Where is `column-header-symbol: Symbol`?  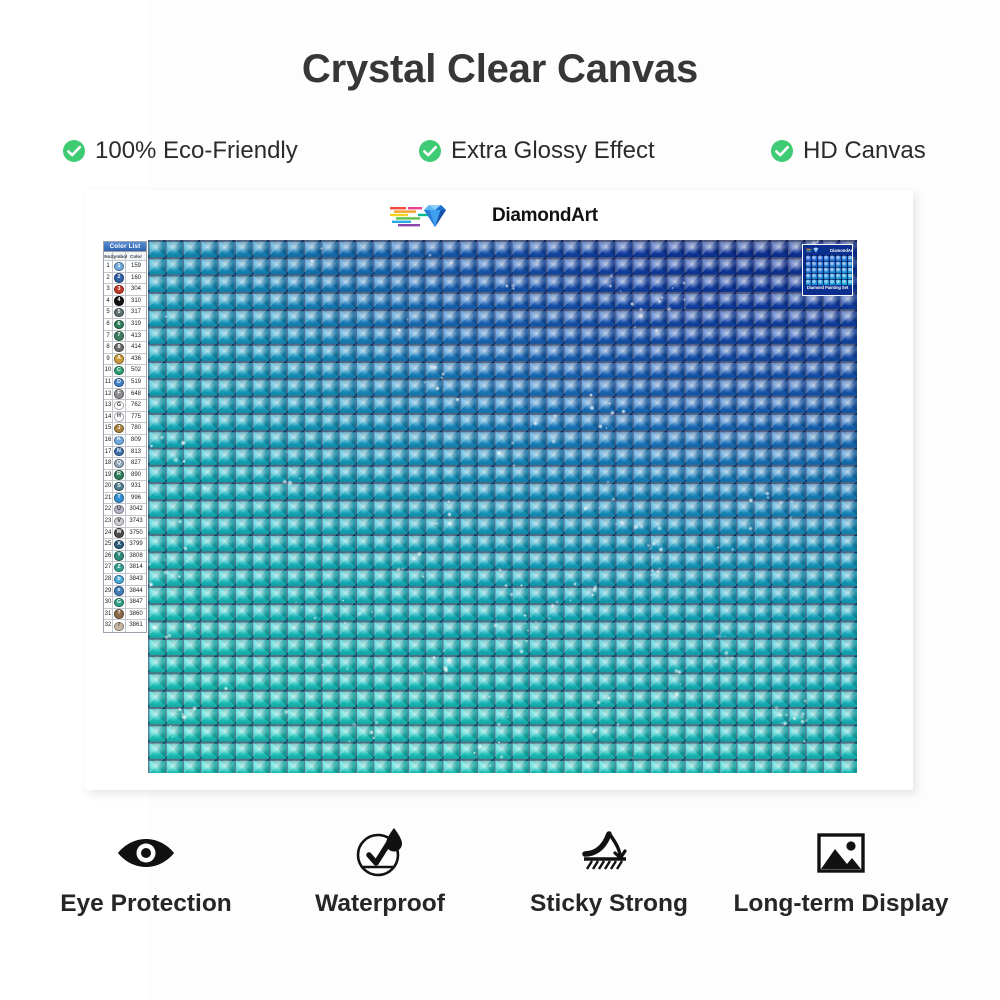 column-header-symbol: Symbol is located at coordinates (119, 256).